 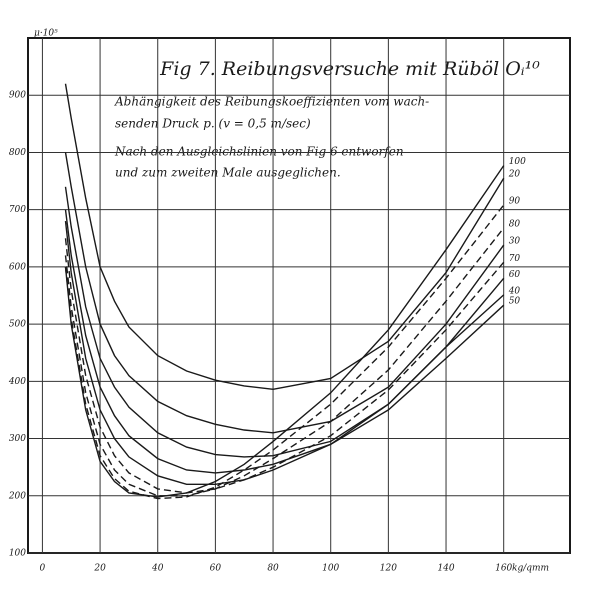 What do you see at coordinates (388, 569) in the screenshot?
I see `x-tick-label: 120` at bounding box center [388, 569].